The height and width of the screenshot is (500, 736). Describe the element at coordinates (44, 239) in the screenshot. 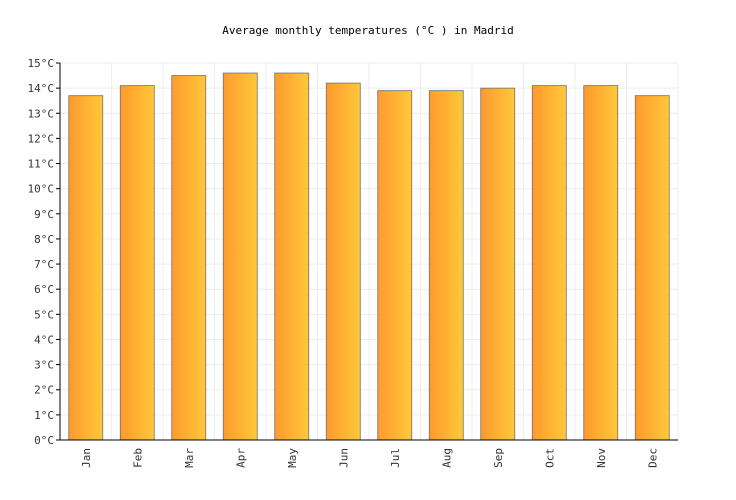

I see `y-tick-label: 8°C` at that location.